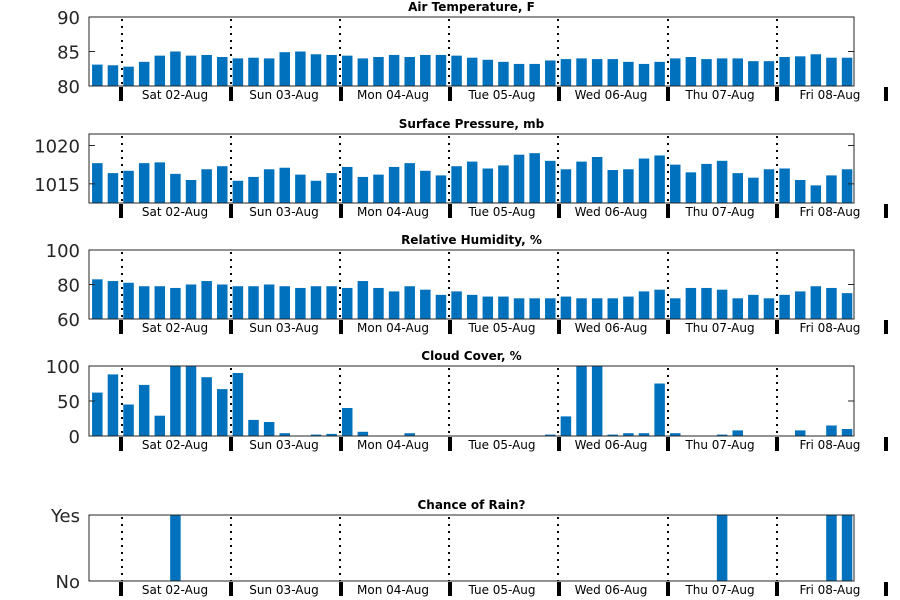  What do you see at coordinates (68, 402) in the screenshot?
I see `y-tick-label: 50` at bounding box center [68, 402].